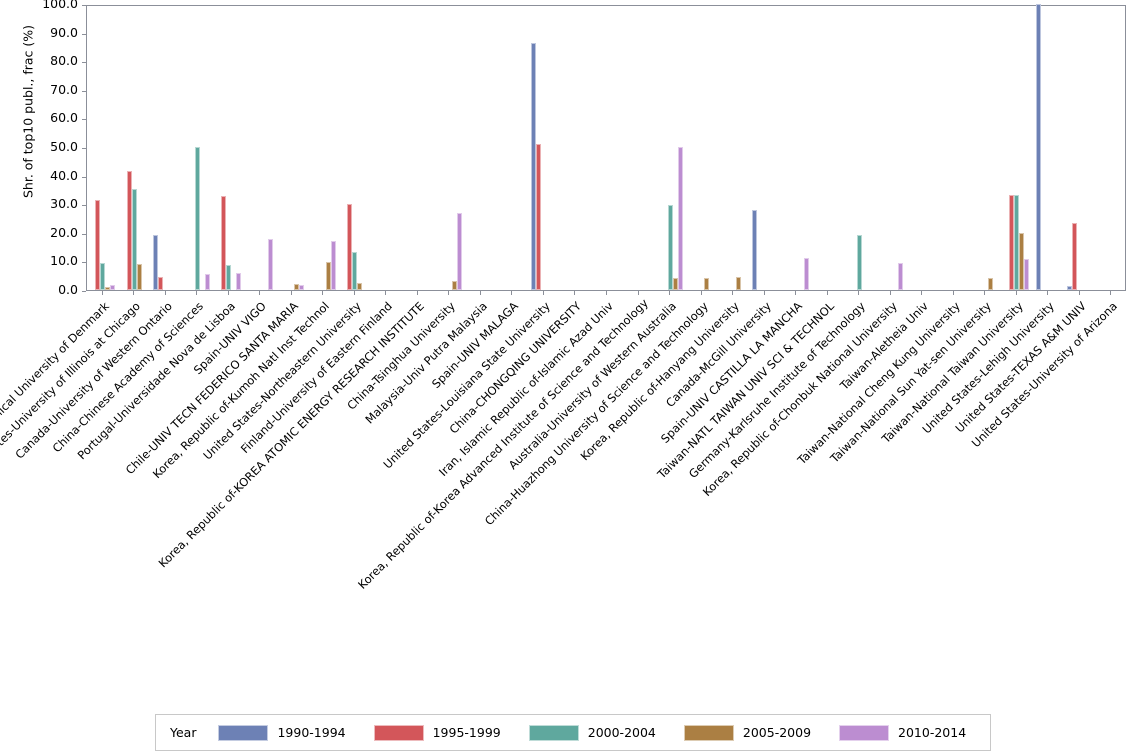 This screenshot has width=1134, height=756. I want to click on y-tick-label: 40.0, so click(64, 175).